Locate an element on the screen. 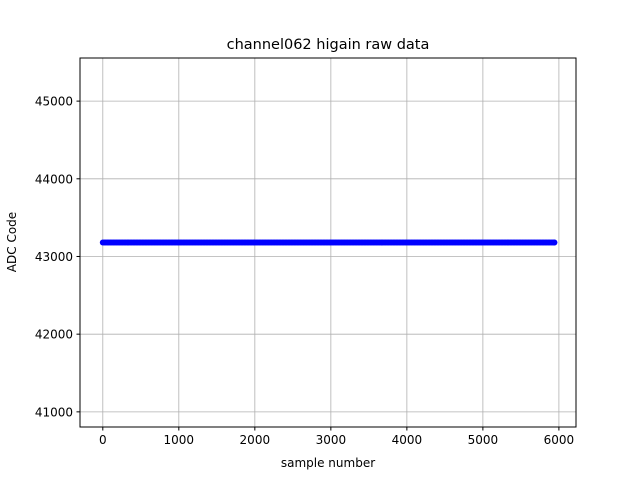  x-tick-label: 6000 is located at coordinates (559, 440).